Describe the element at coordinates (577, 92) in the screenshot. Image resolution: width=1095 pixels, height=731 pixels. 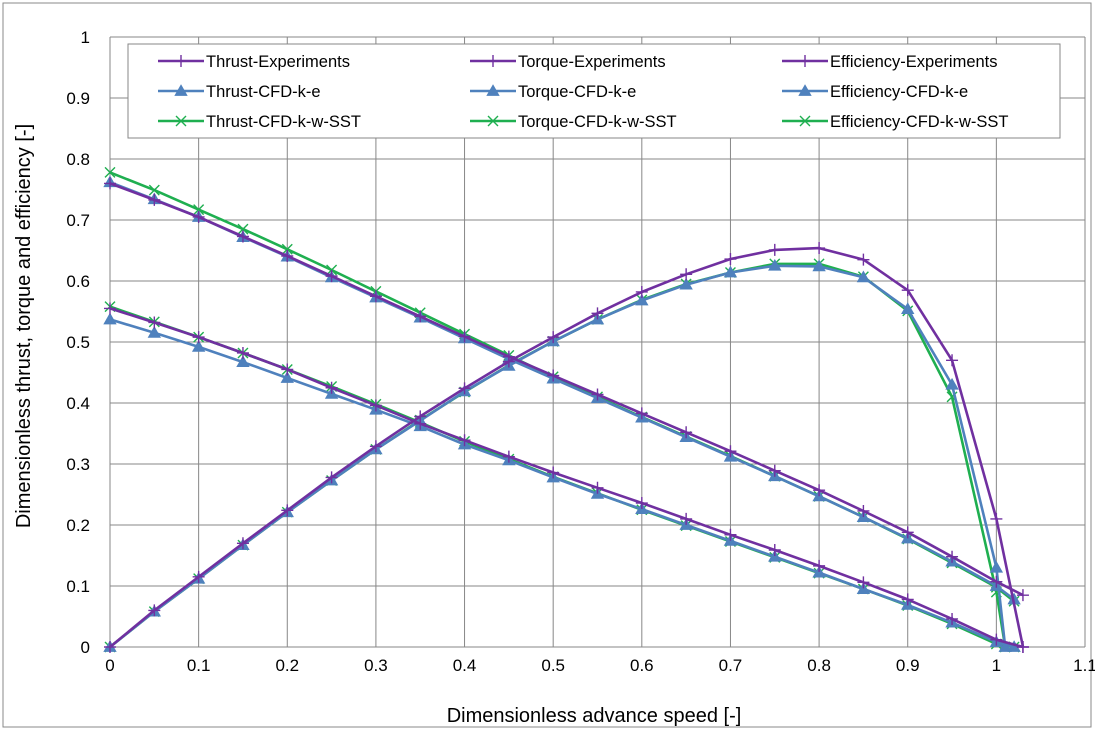
I see `legend-label: Torque-CFD-k-e` at that location.